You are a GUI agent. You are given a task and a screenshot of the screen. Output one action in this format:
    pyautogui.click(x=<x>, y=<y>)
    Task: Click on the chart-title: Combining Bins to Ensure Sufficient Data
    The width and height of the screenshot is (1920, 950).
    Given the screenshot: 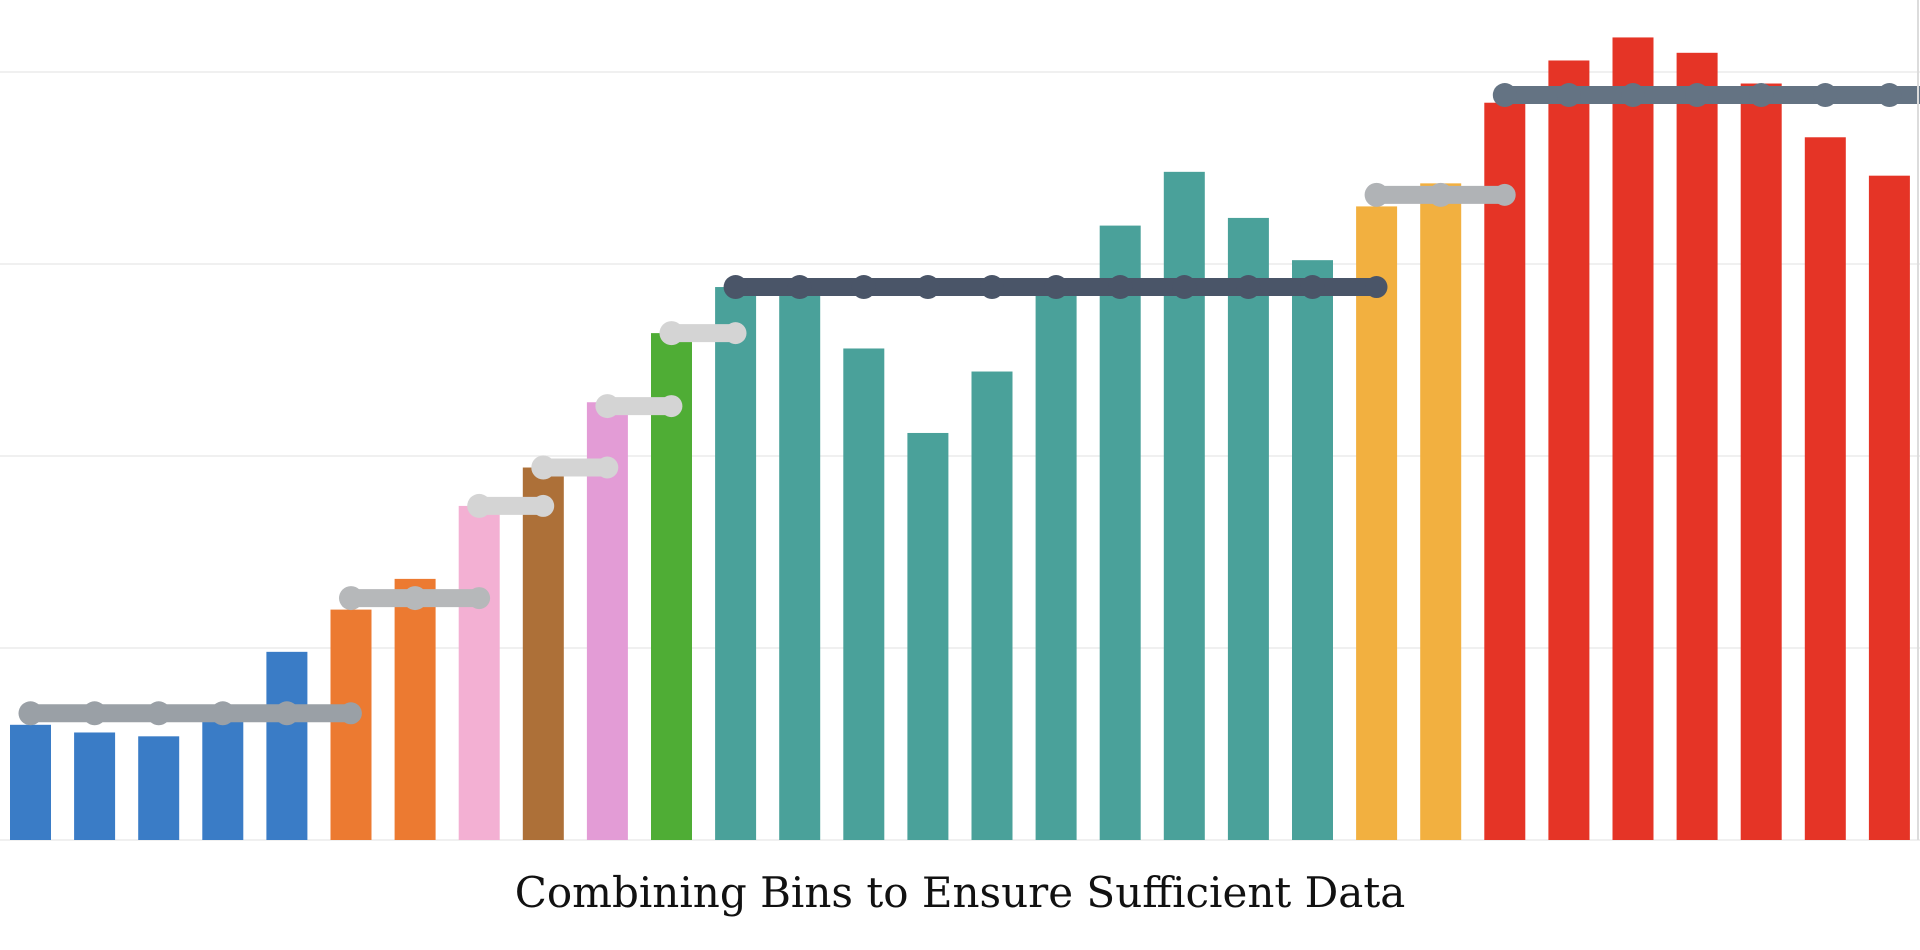 What is the action you would take?
    pyautogui.click(x=960, y=892)
    